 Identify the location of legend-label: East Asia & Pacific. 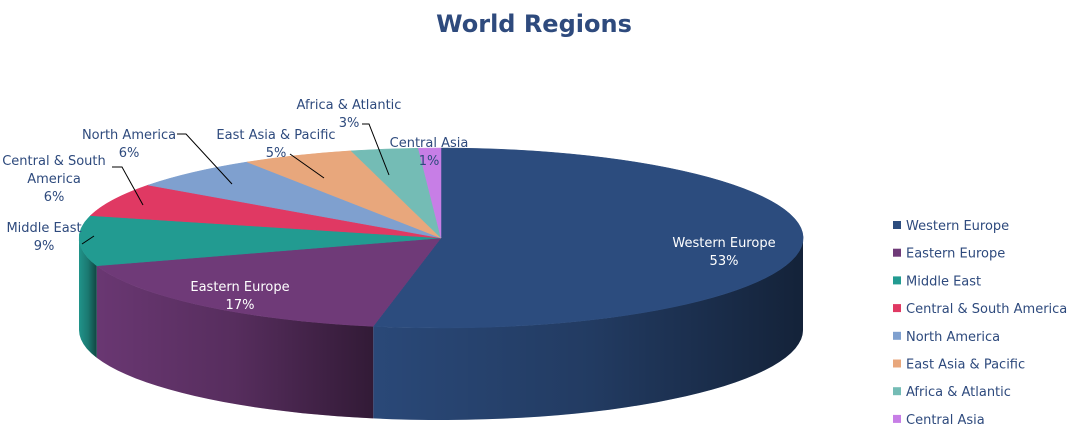
(965, 365).